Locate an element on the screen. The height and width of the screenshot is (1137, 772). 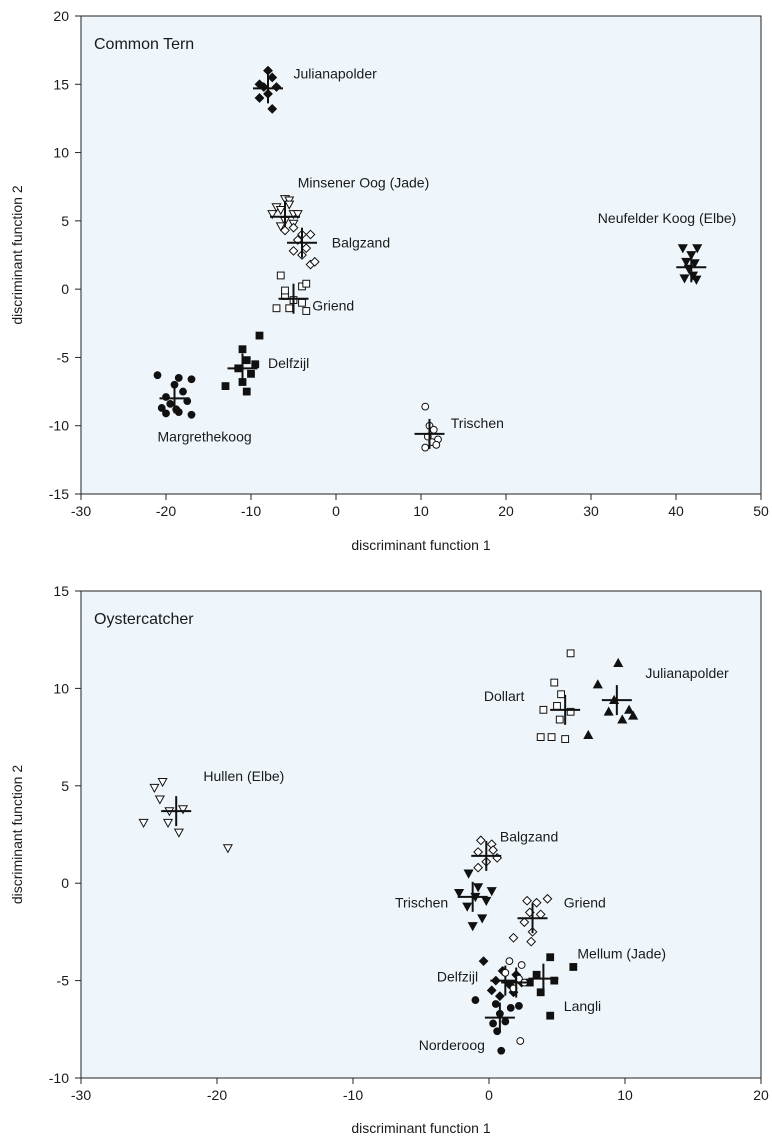
x-tick-label: -10 is located at coordinates (353, 1095).